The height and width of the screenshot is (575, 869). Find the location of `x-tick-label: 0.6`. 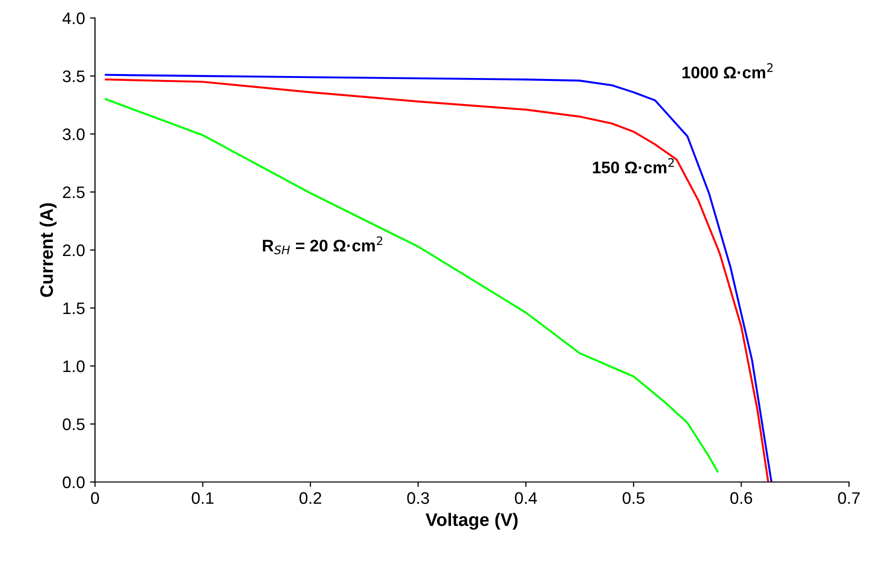

x-tick-label: 0.6 is located at coordinates (741, 498).